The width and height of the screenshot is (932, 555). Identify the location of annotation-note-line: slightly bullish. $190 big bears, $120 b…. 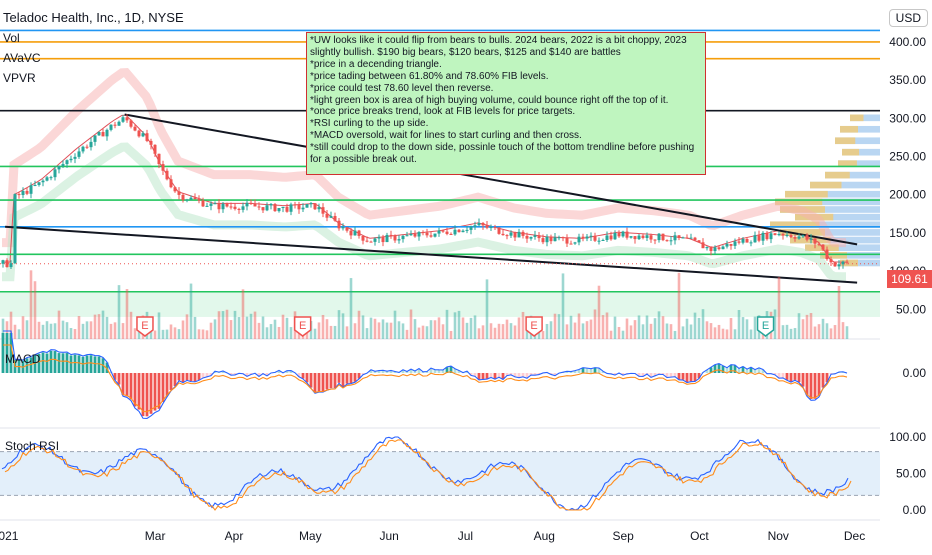
(506, 53).